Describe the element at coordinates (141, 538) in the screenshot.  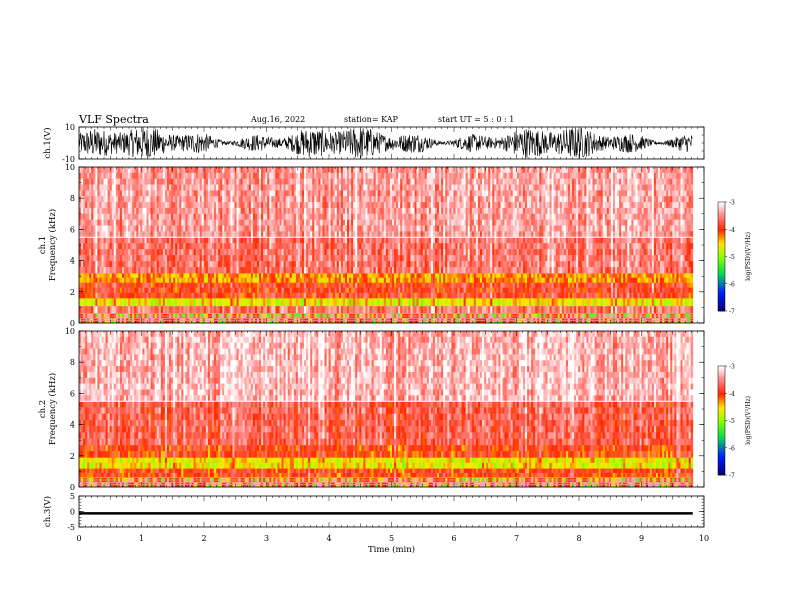
I see `x-tick-label: 1` at that location.